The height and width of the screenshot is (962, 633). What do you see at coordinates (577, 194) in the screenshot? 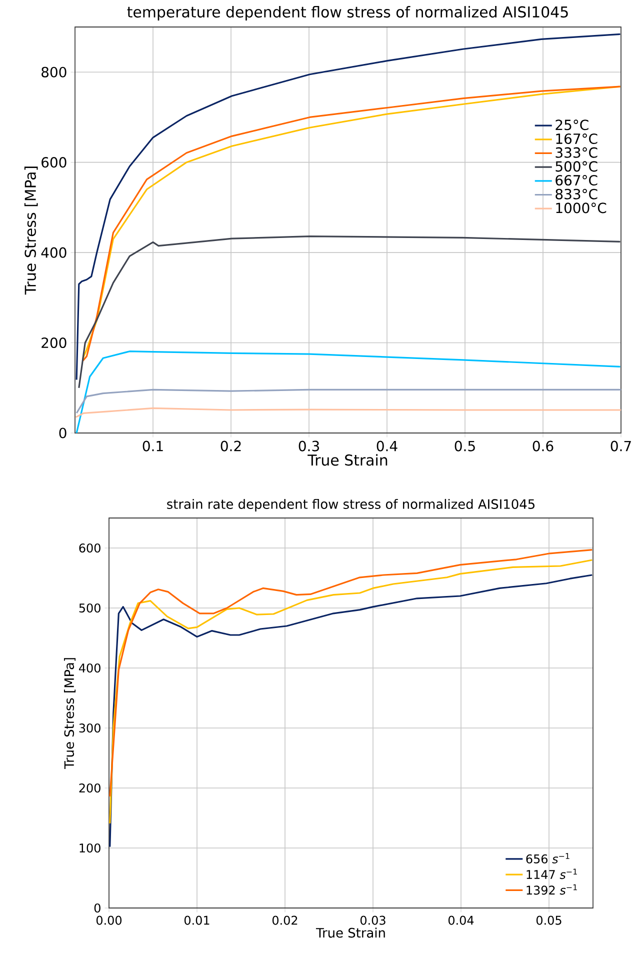
I see `legend-label: 833°C` at bounding box center [577, 194].